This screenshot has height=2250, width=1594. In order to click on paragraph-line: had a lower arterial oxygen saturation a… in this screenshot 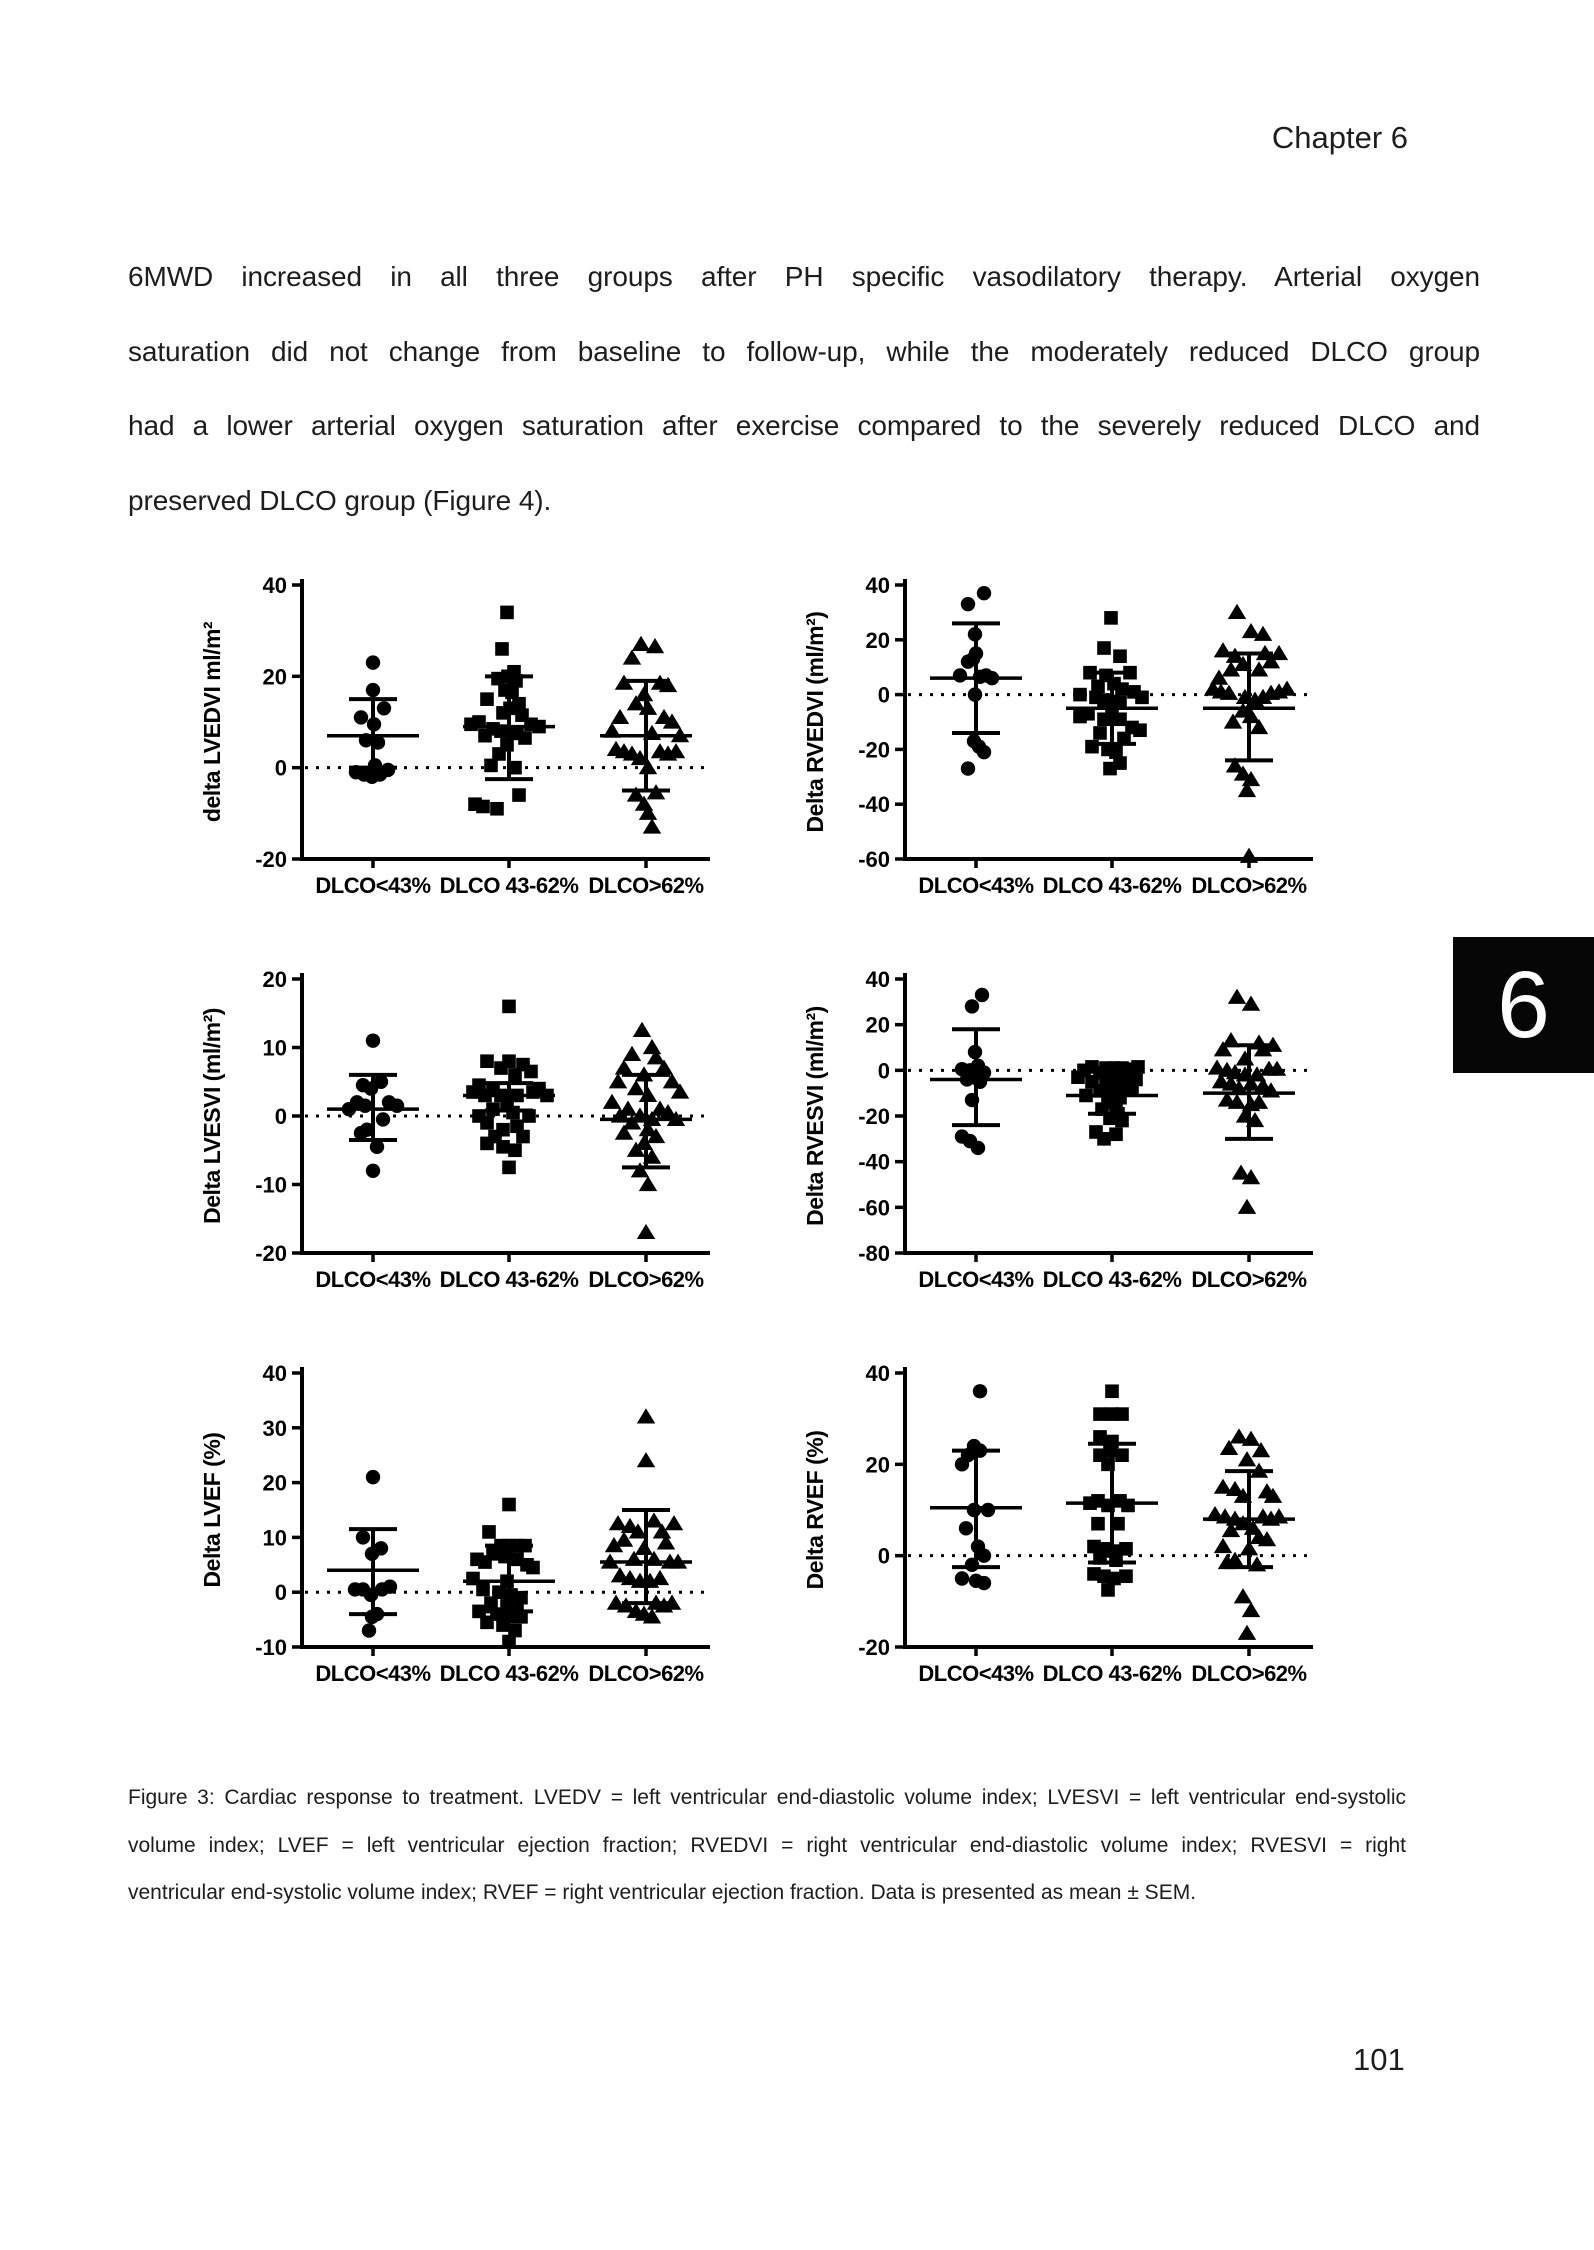, I will do `click(804, 425)`.